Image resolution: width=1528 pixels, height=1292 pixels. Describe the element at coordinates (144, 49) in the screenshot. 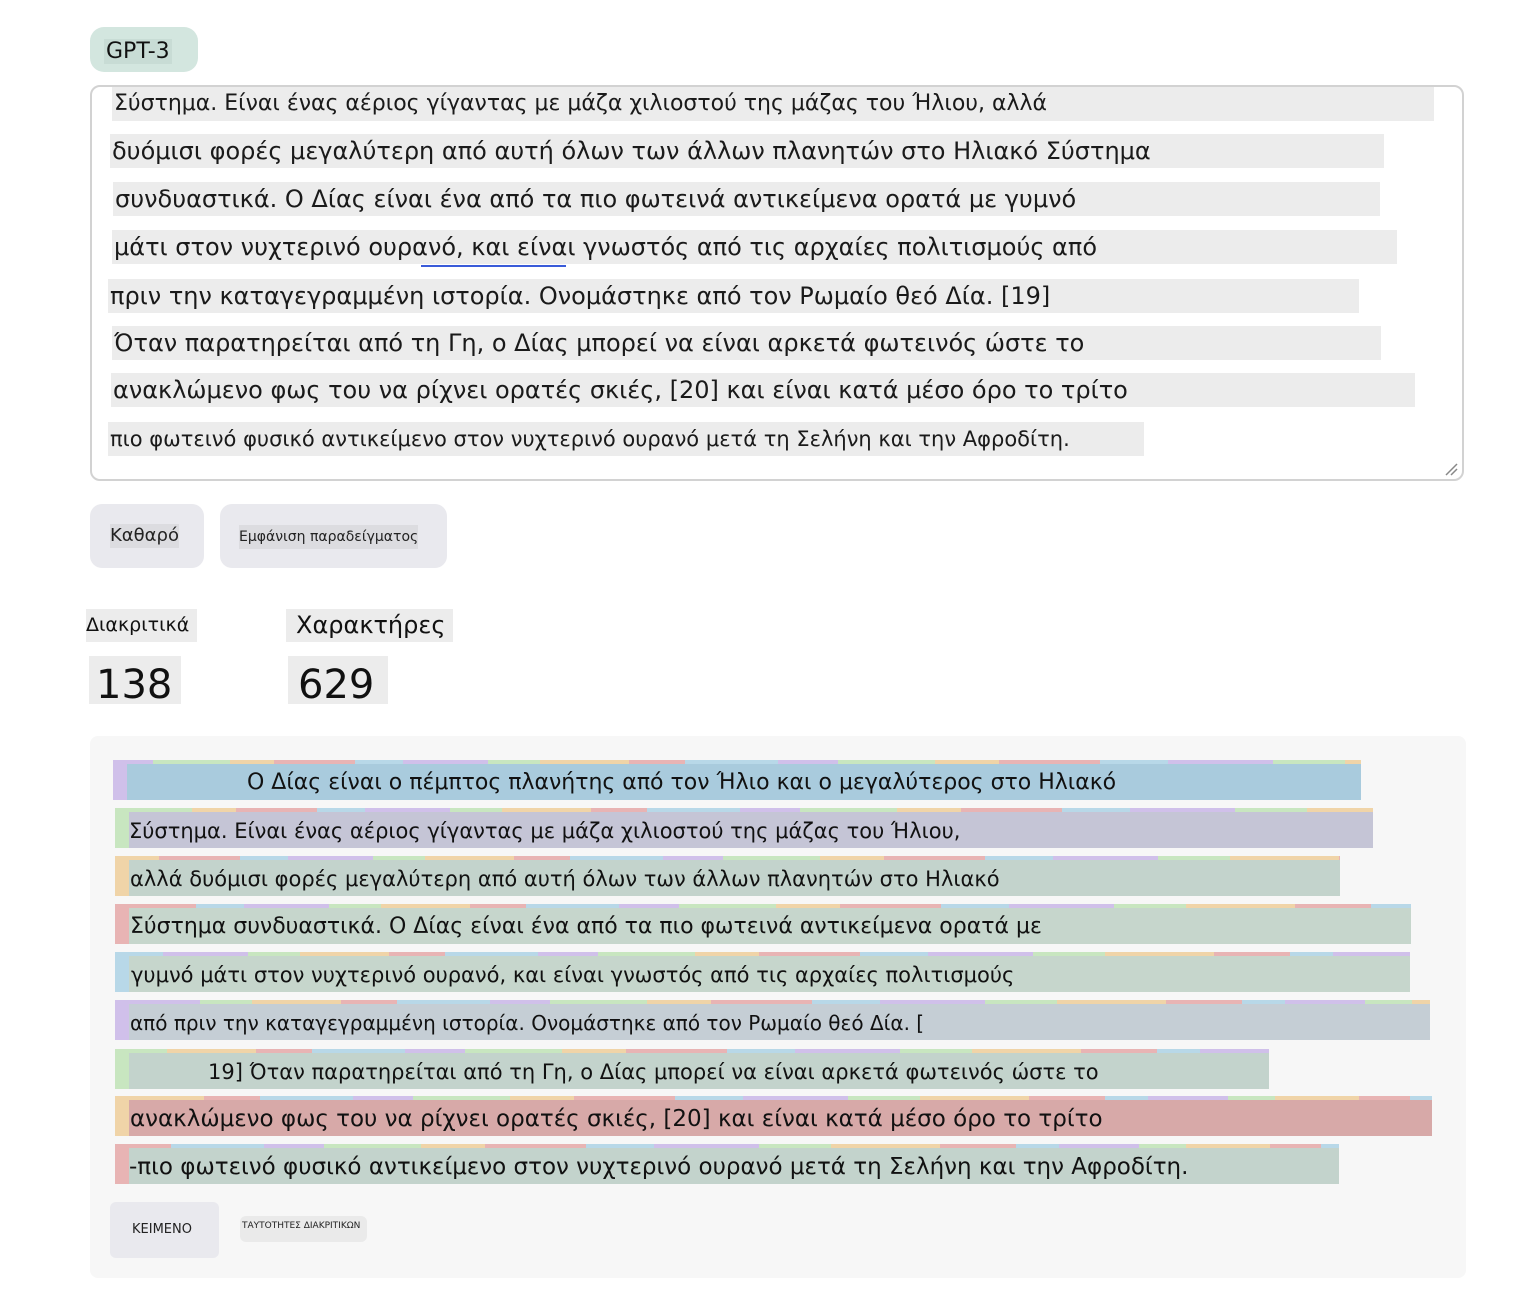

I see `model-tab-gpt3: GPT-3` at that location.